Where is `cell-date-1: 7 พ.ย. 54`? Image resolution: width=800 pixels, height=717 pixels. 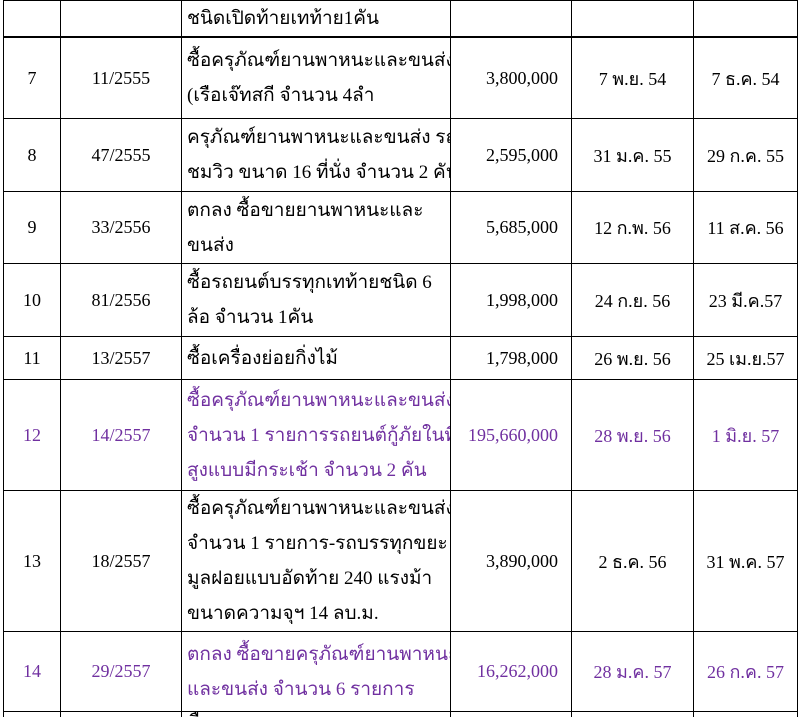
cell-date-1: 7 พ.ย. 54 is located at coordinates (633, 78).